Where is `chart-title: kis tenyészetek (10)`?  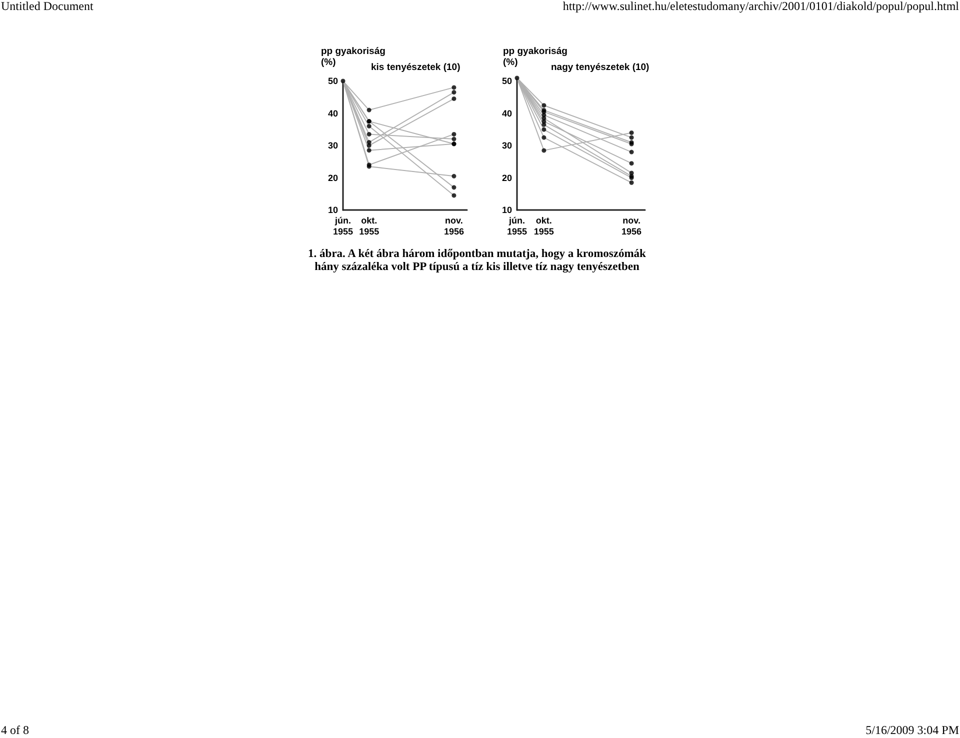
chart-title: kis tenyészetek (10) is located at coordinates (415, 67).